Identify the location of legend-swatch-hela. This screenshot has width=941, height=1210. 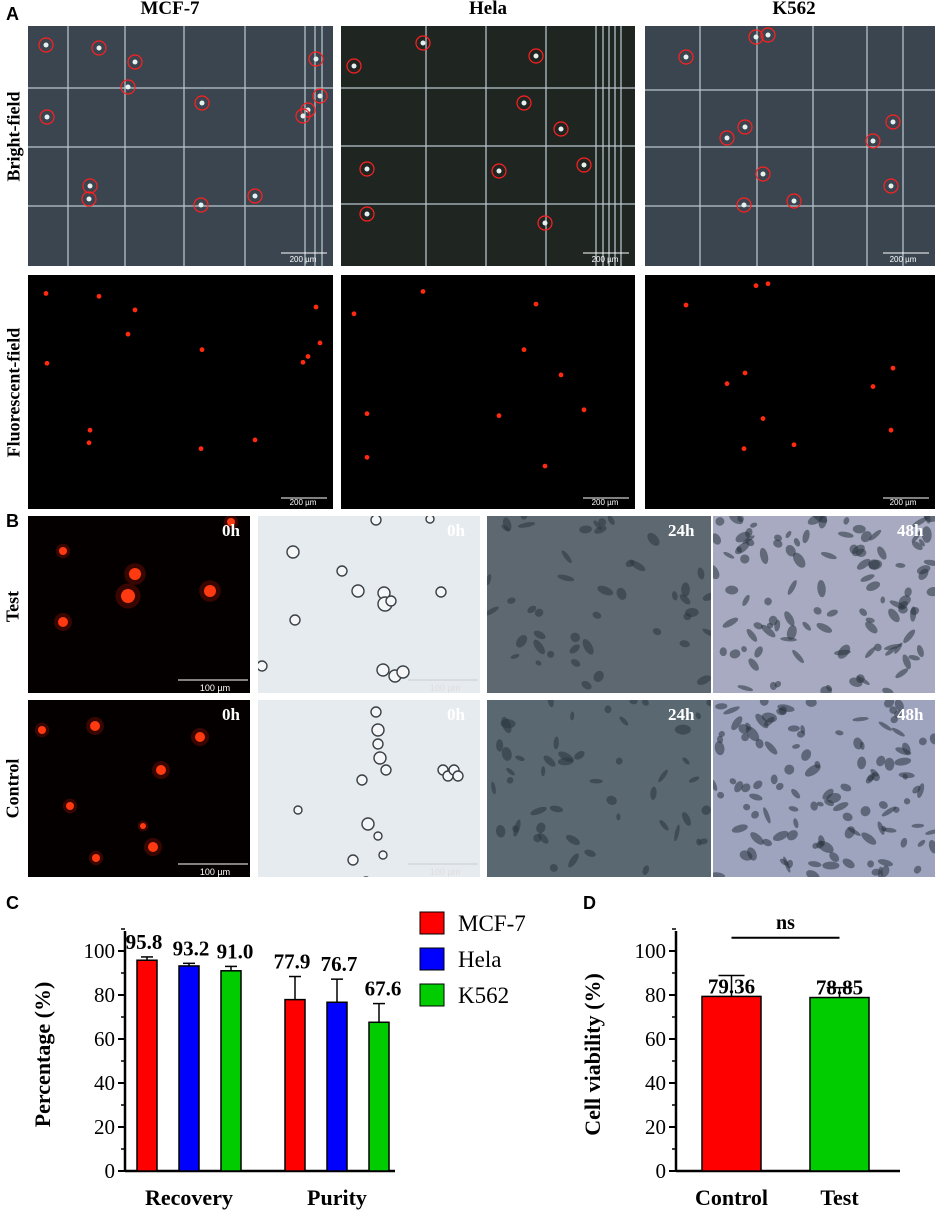
(432, 959).